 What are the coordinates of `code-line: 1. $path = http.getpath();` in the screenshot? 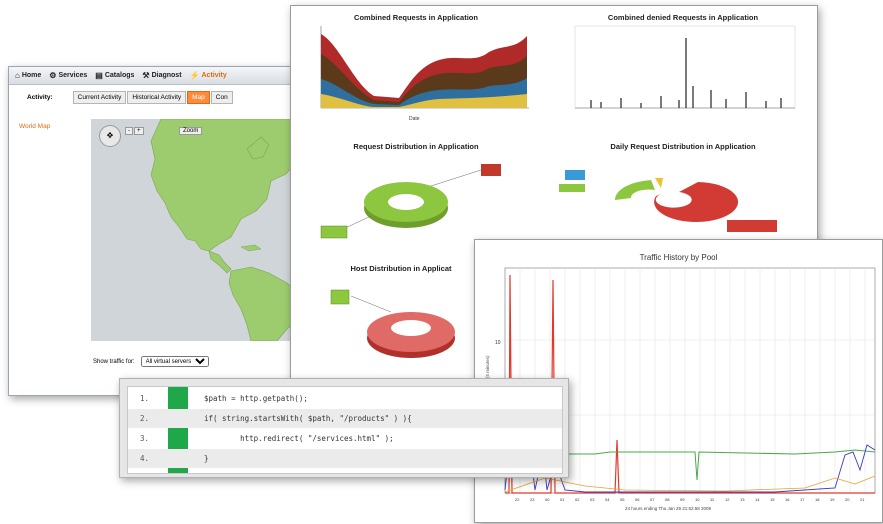 It's located at (345, 398).